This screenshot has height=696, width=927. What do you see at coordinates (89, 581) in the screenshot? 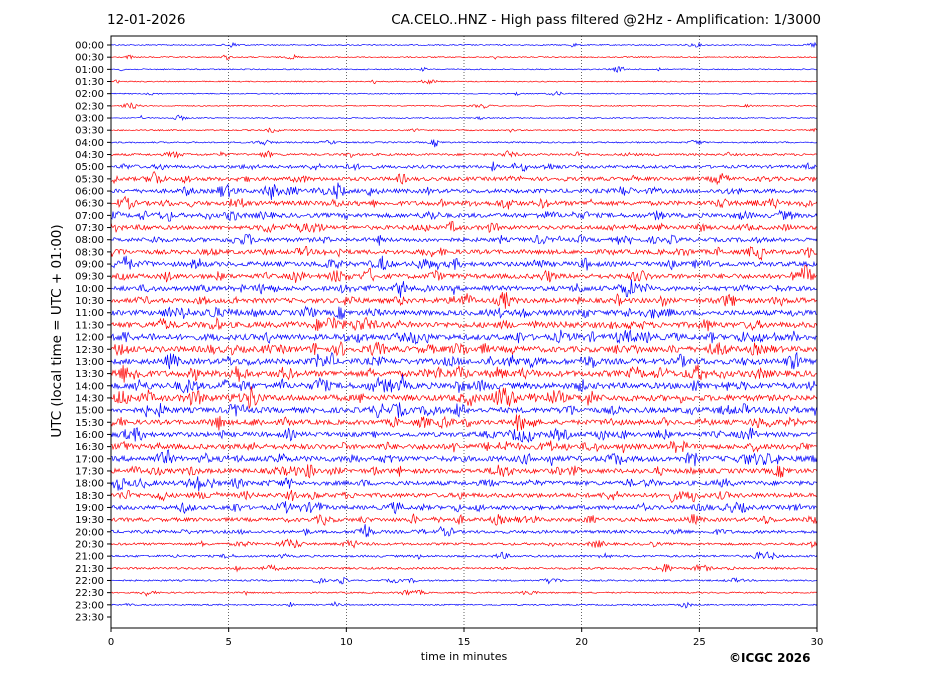
I see `y-tick-label: 22:00` at bounding box center [89, 581].